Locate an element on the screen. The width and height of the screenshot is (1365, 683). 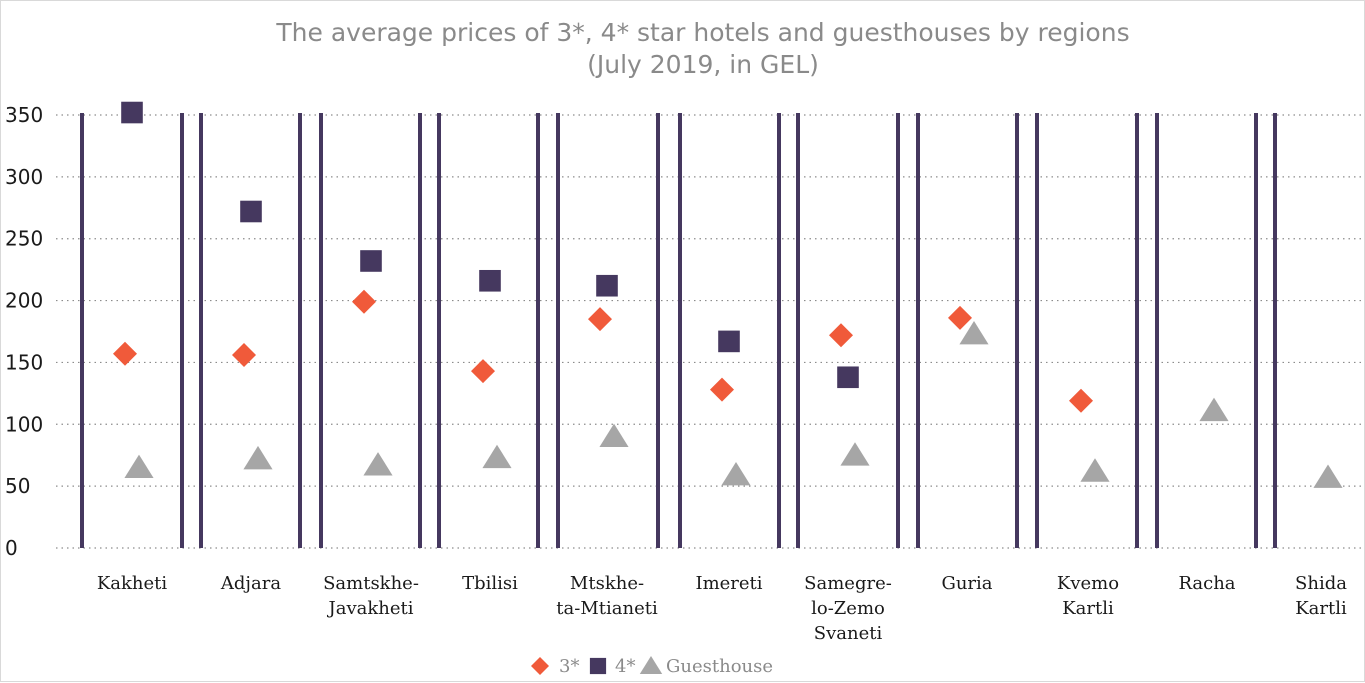
x-tick-label: Racha is located at coordinates (1206, 583).